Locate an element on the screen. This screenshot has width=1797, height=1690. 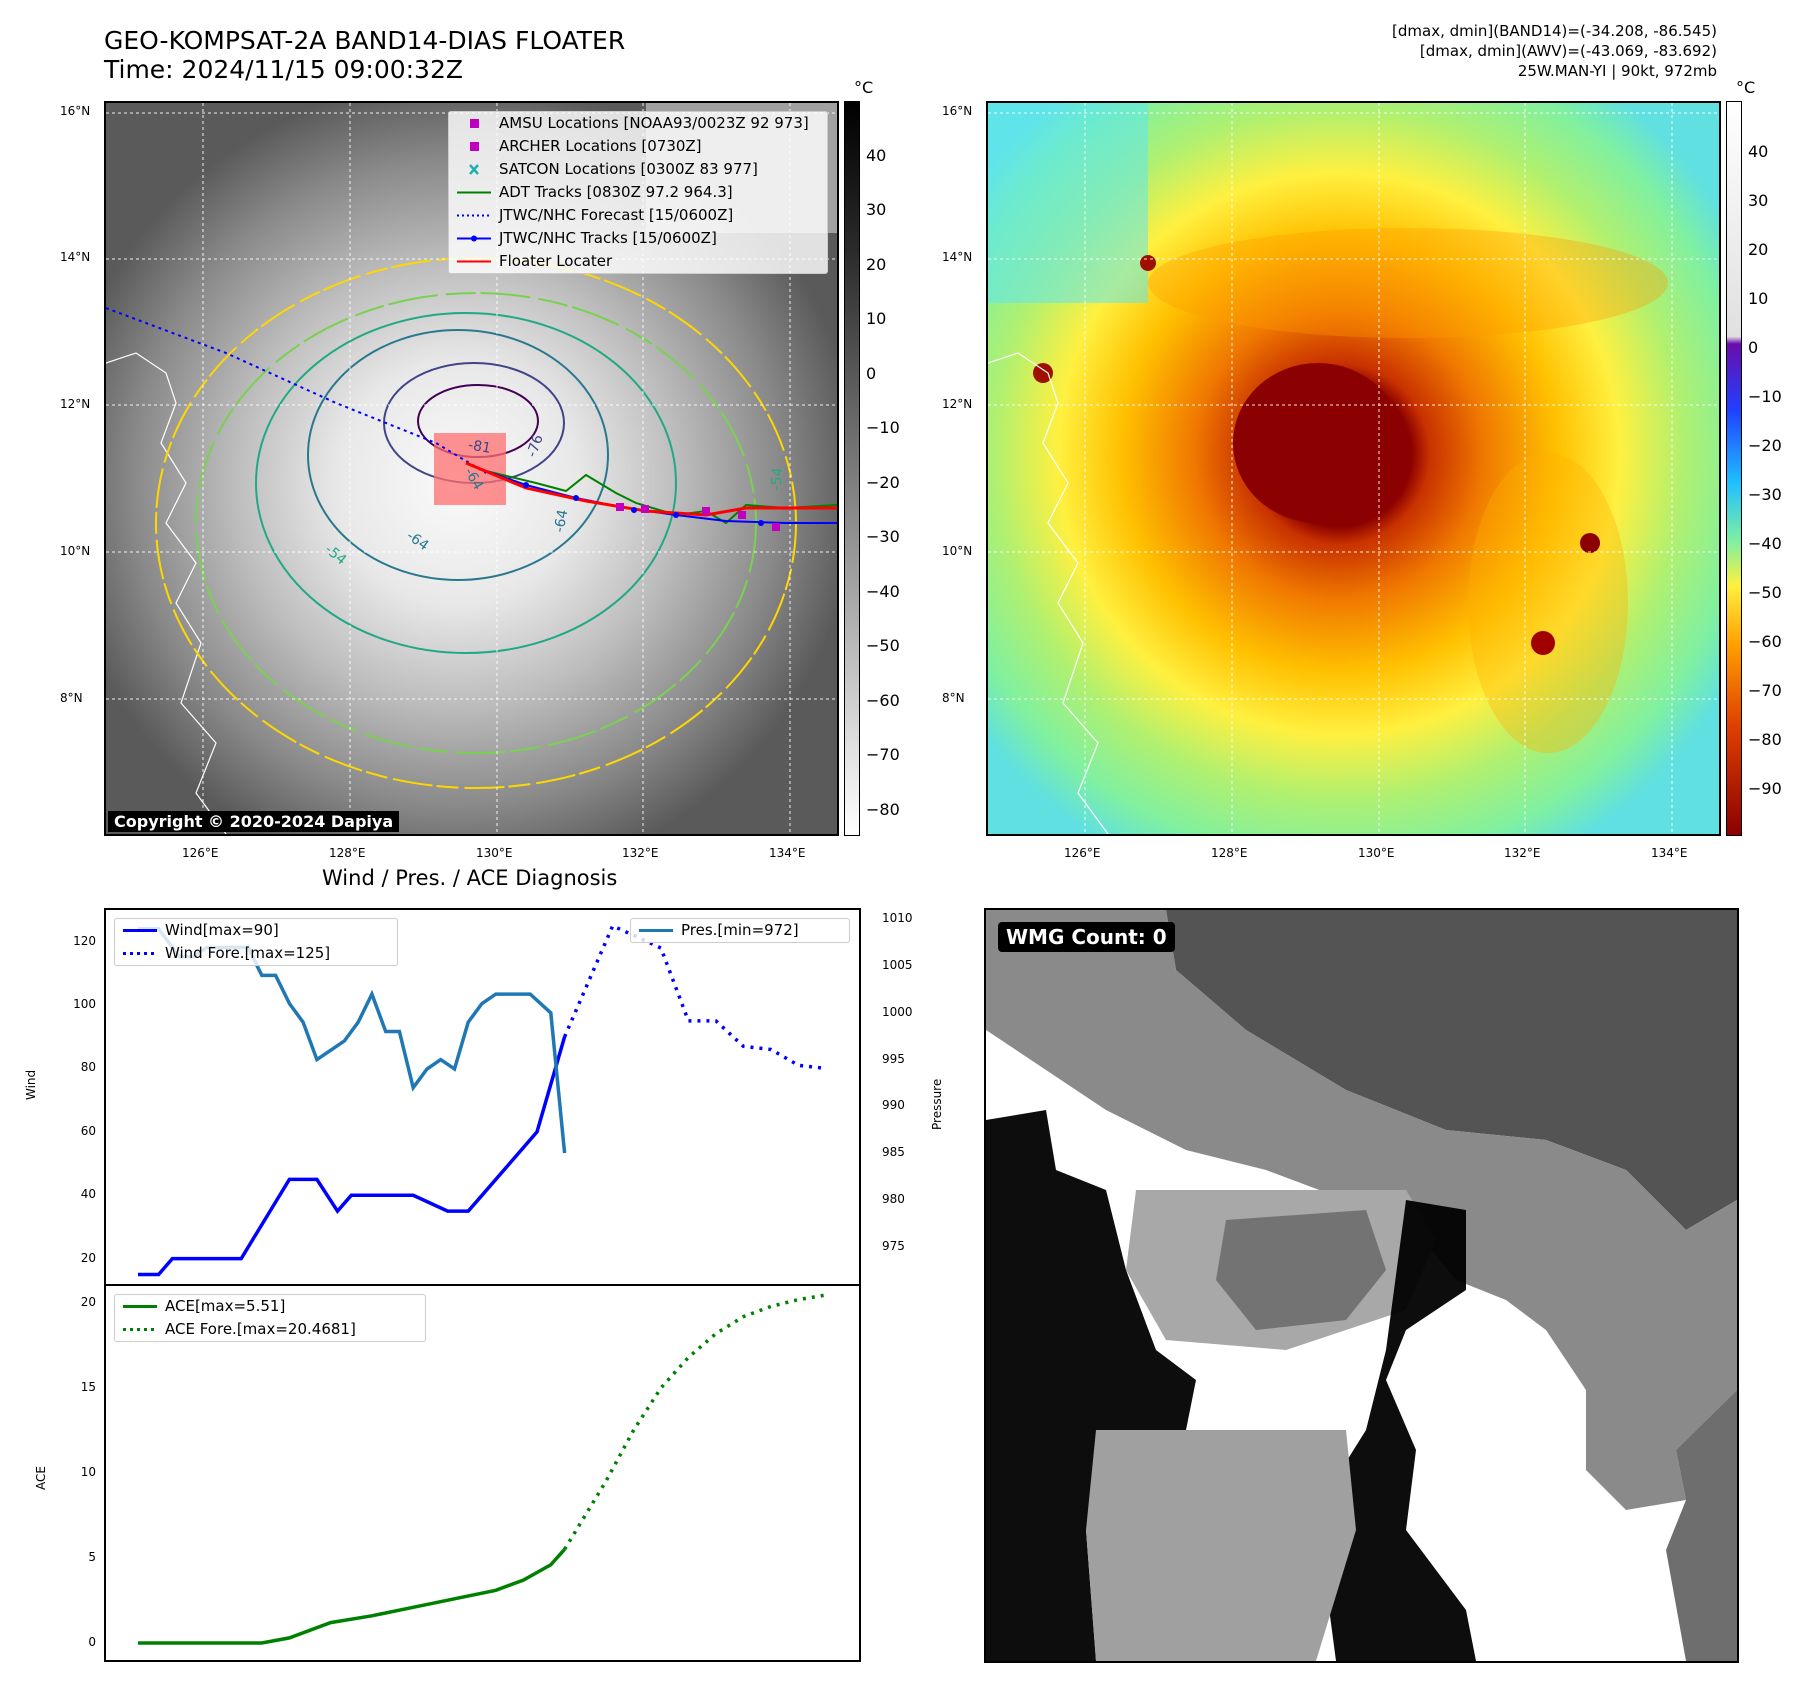
colorbar-right-tick: 40 is located at coordinates (1758, 151).